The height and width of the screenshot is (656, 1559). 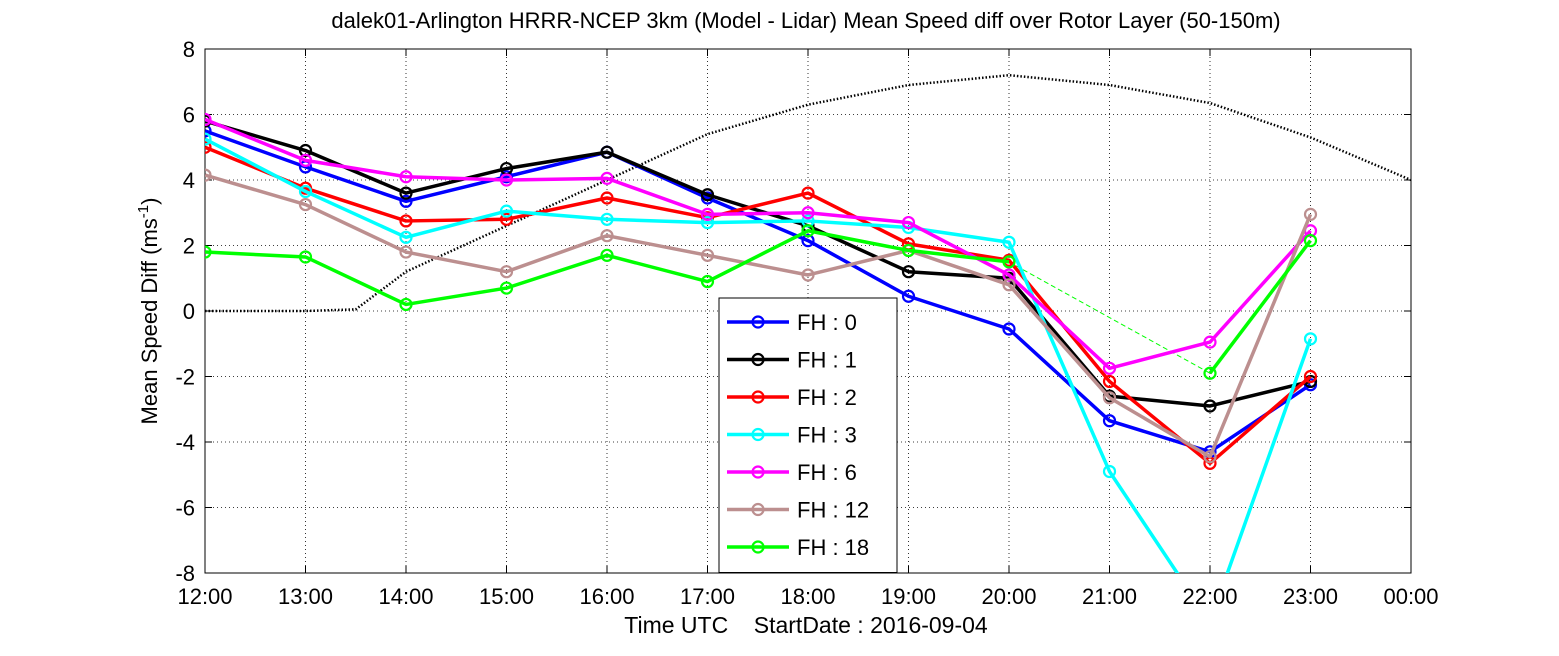 What do you see at coordinates (806, 625) in the screenshot?
I see `x-axis-label: Time UTC StartDate : 2016-09-04` at bounding box center [806, 625].